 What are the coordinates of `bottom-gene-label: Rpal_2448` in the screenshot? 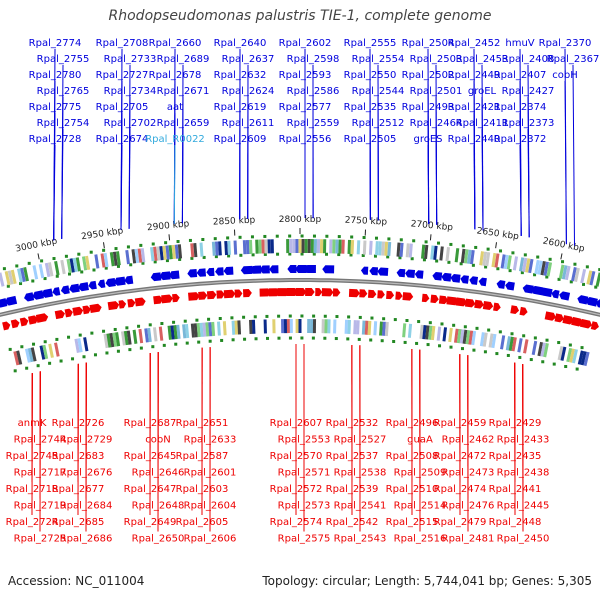 It's located at (515, 522).